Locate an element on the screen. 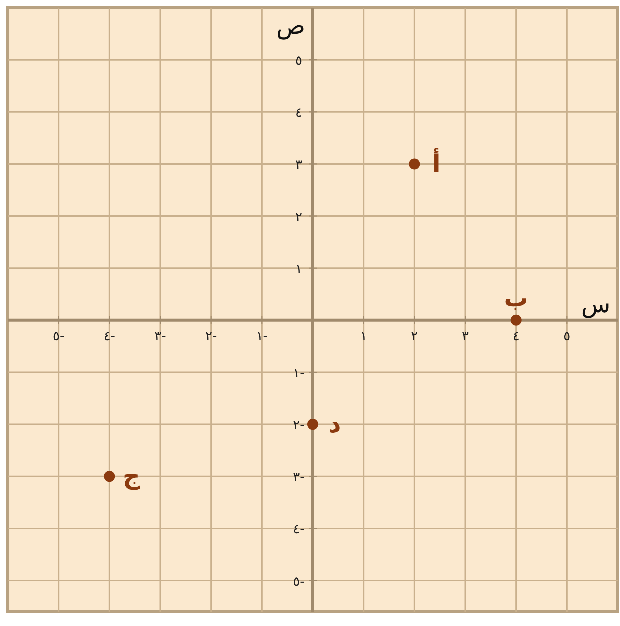 Image resolution: width=620 pixels, height=626 pixels. x-tick-label: ٤- is located at coordinates (110, 336).